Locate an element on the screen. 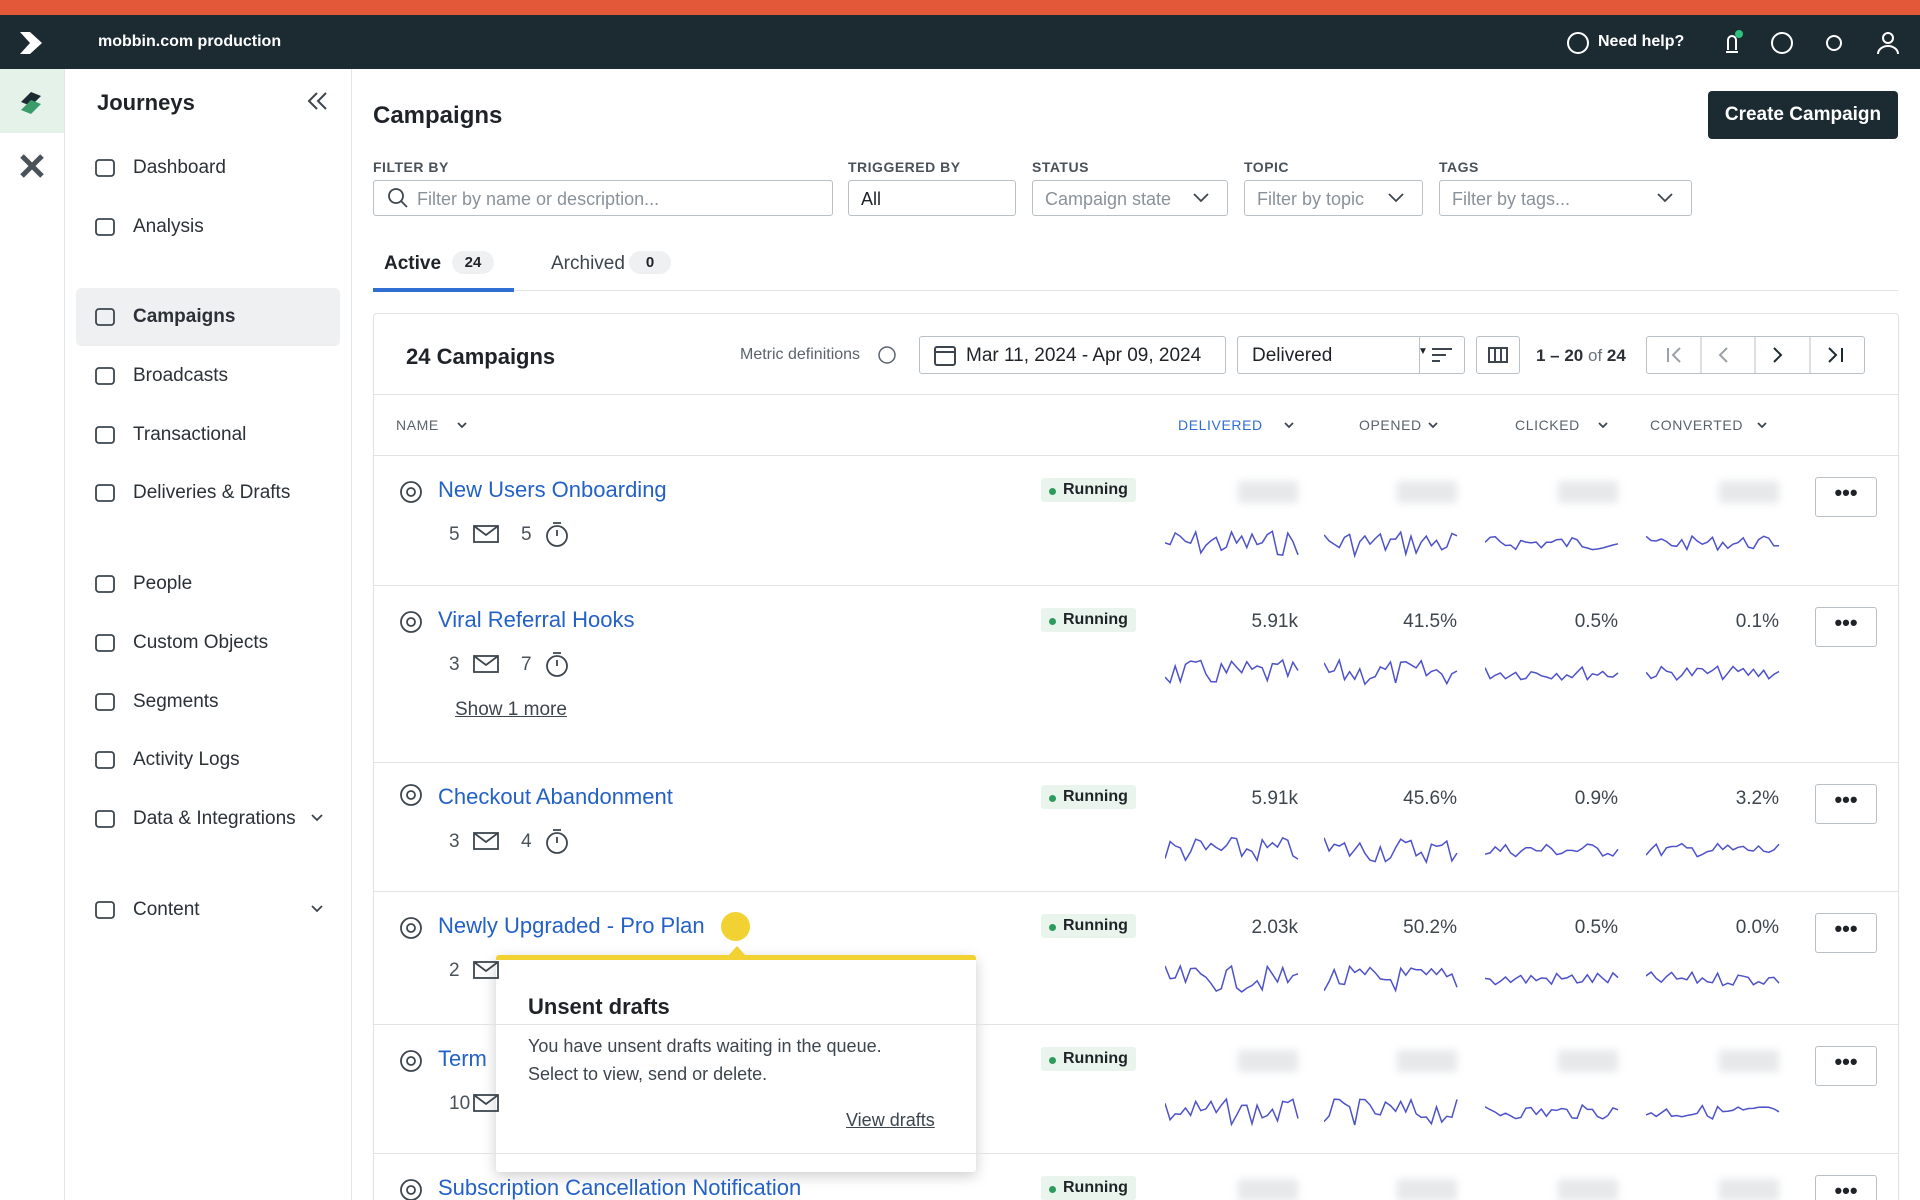 This screenshot has width=1920, height=1200. metric-value: 2.03k is located at coordinates (1274, 927).